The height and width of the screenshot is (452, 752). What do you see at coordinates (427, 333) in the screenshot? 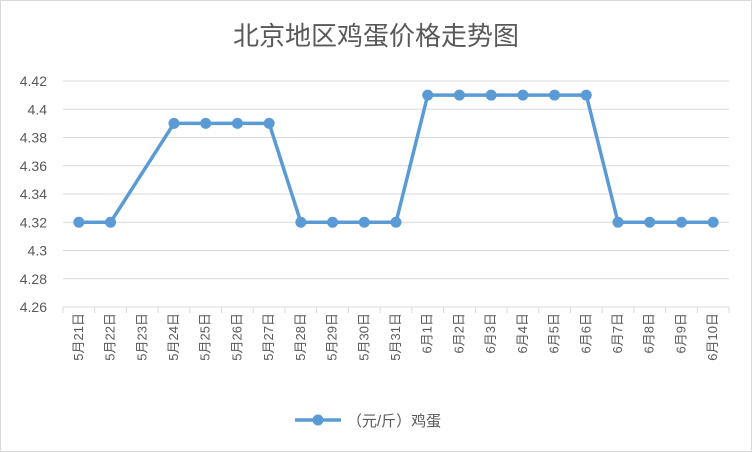
I see `x-tick-label: 6月1日` at bounding box center [427, 333].